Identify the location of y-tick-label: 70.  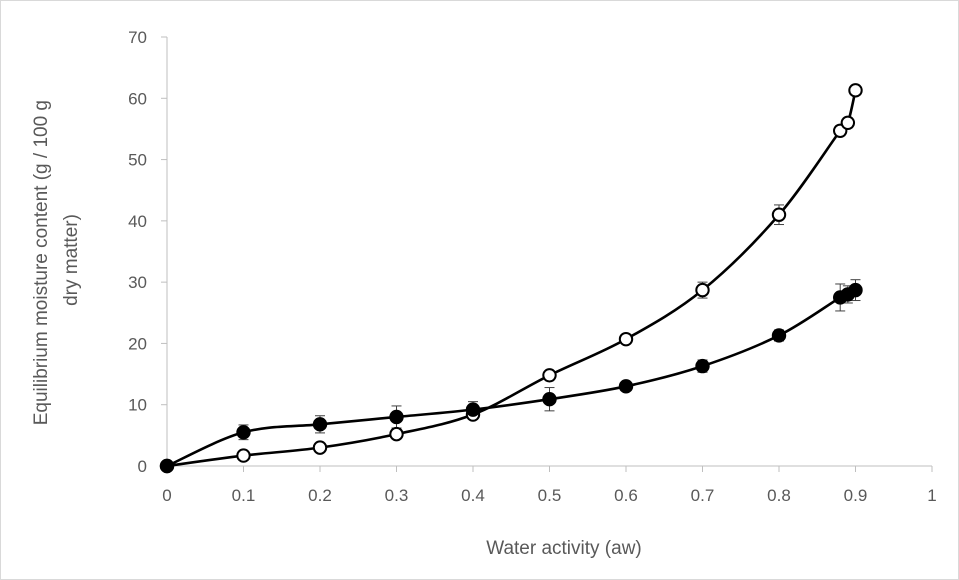
(137, 37).